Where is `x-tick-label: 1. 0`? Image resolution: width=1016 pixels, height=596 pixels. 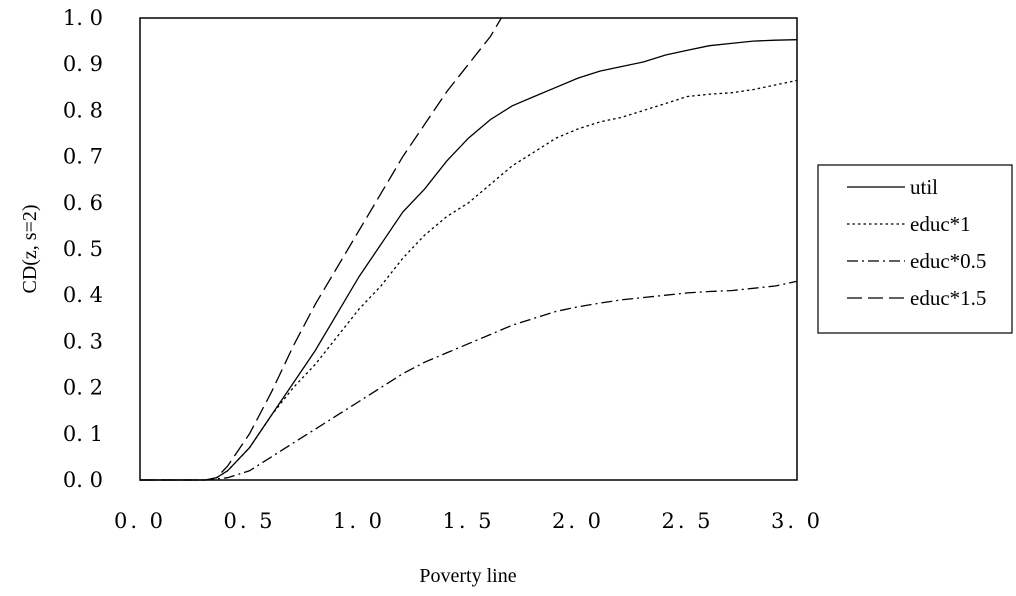 x-tick-label: 1. 0 is located at coordinates (359, 521).